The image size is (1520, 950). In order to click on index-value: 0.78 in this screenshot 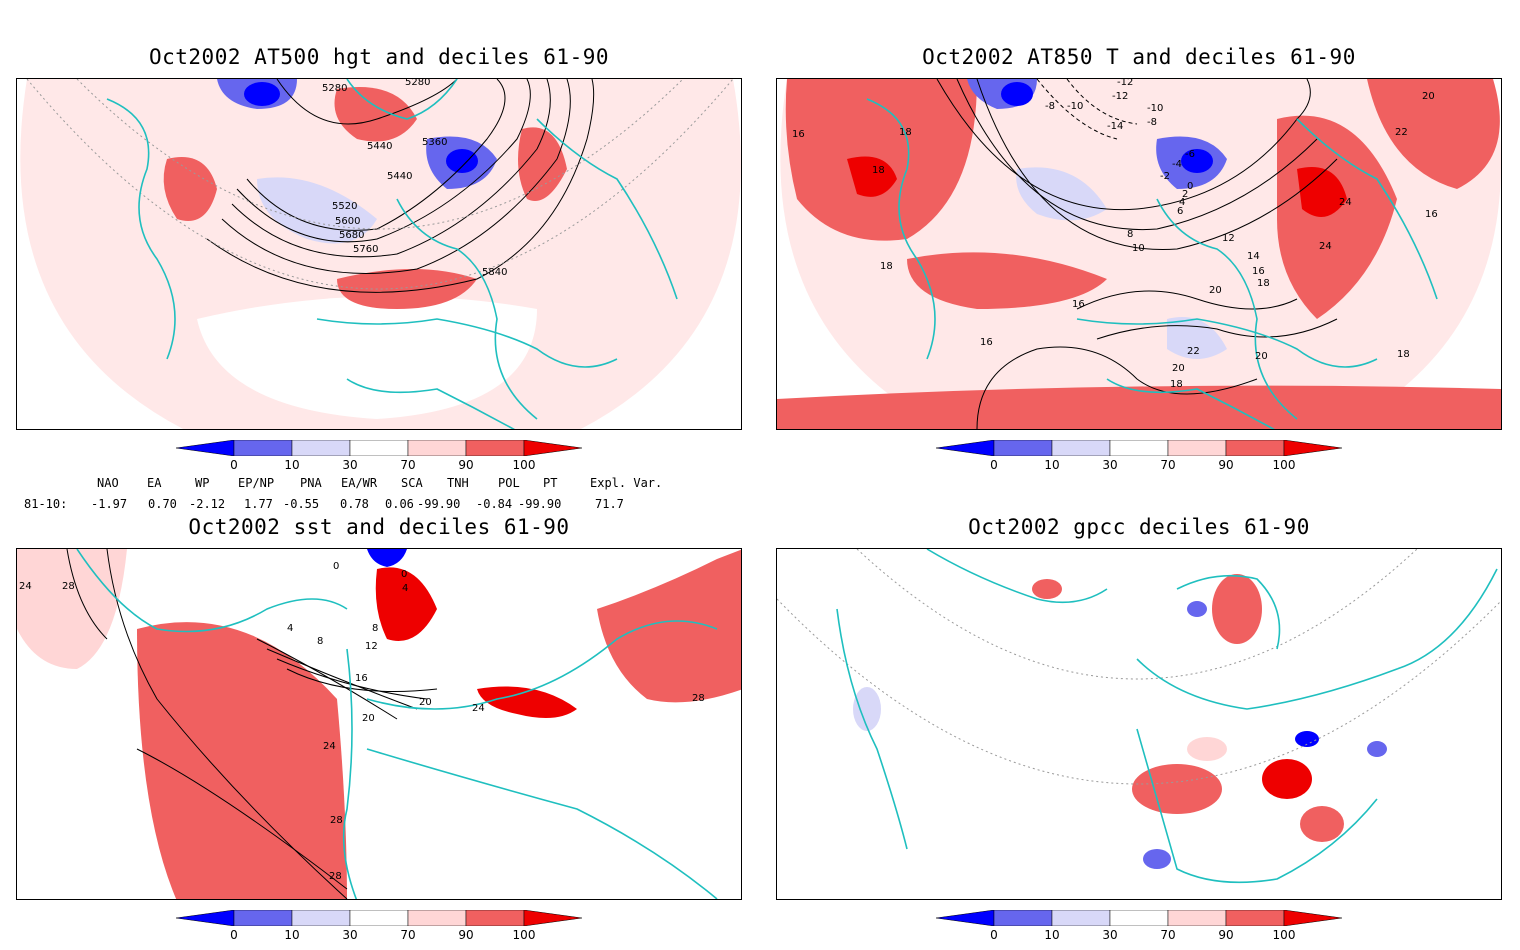, I will do `click(354, 504)`.